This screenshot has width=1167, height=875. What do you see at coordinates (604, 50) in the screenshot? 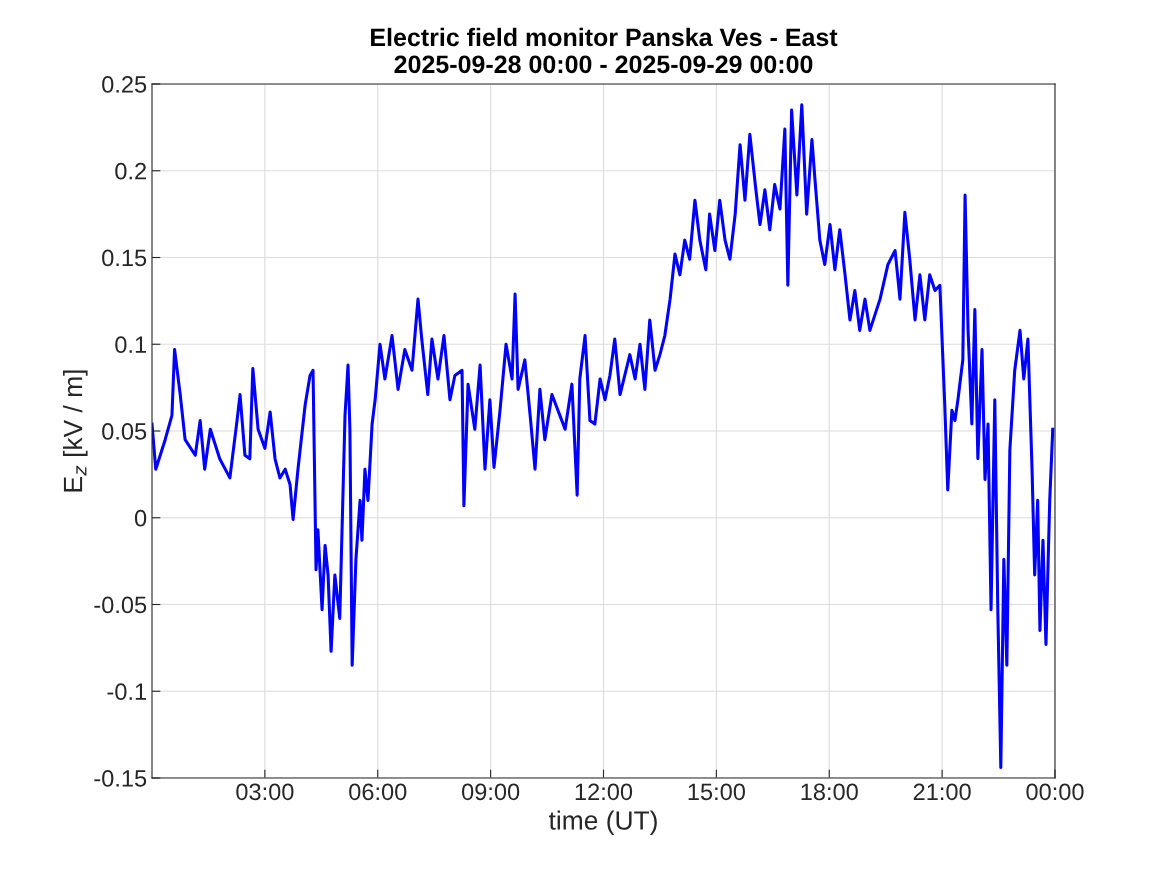
I see `chart-title: Electric field monitor Panska Ves - East 2025-09-28 00:00 - 2025-09-29 00:00` at bounding box center [604, 50].